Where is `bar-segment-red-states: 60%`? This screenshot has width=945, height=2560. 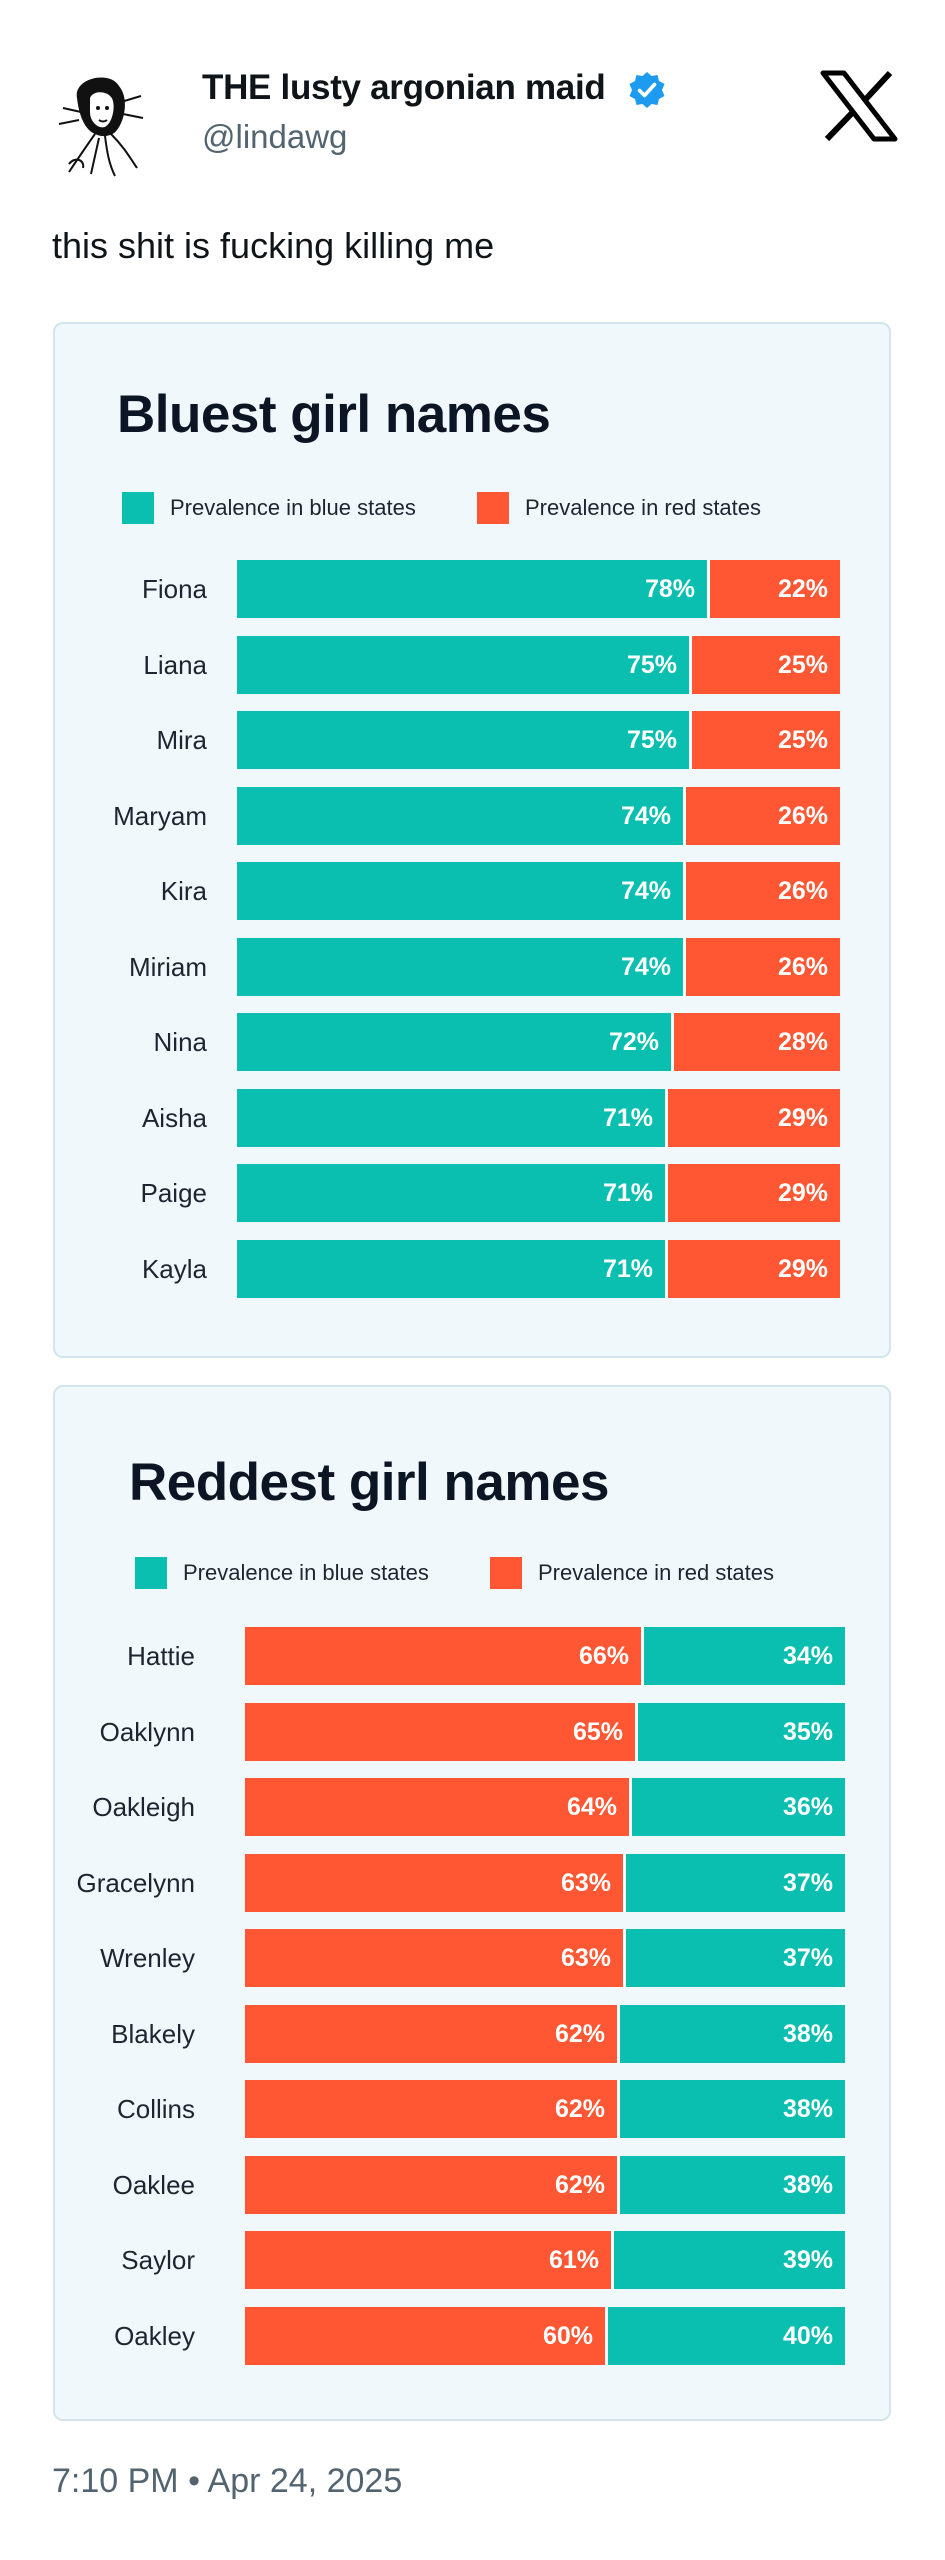 bar-segment-red-states: 60% is located at coordinates (425, 2335).